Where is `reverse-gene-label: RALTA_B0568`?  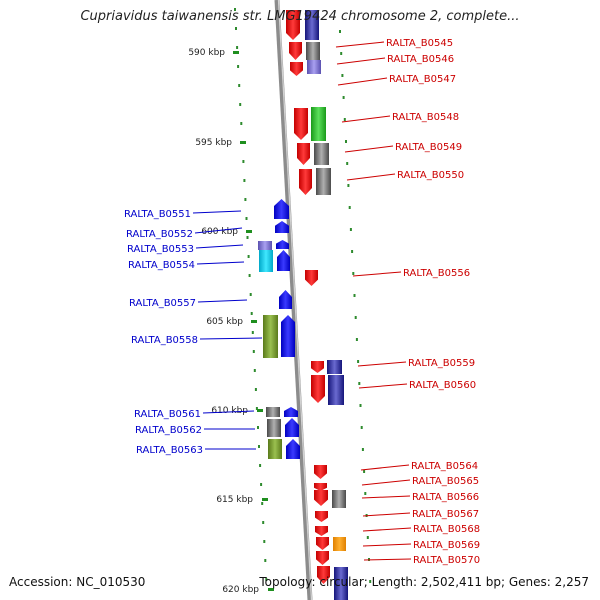 reverse-gene-label: RALTA_B0568 is located at coordinates (446, 529).